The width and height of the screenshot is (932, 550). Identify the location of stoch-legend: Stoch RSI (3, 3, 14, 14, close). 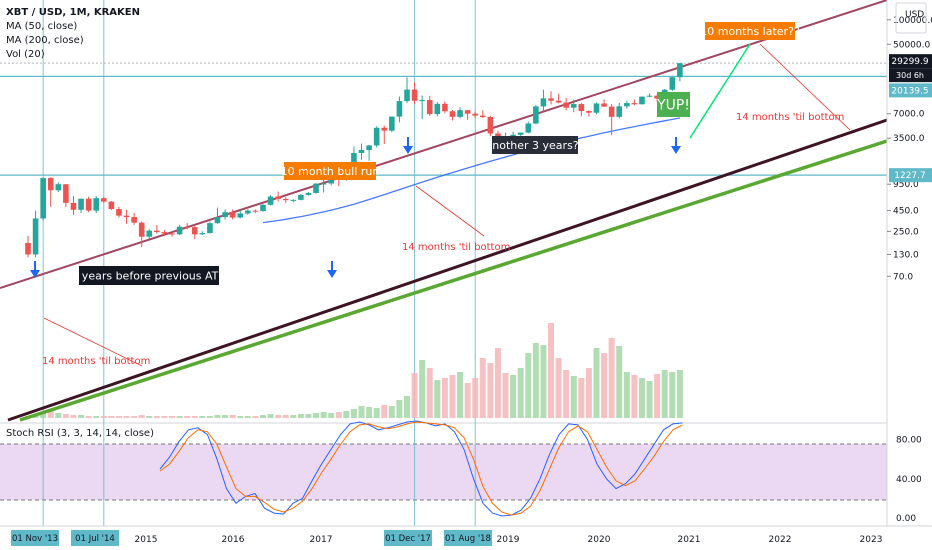
(80, 433).